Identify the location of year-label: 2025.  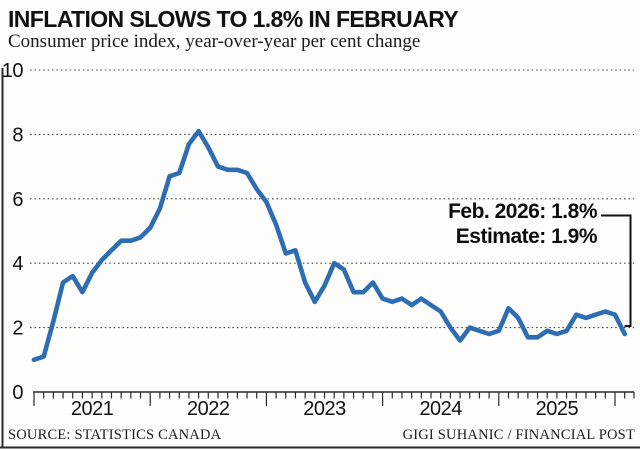
(557, 409).